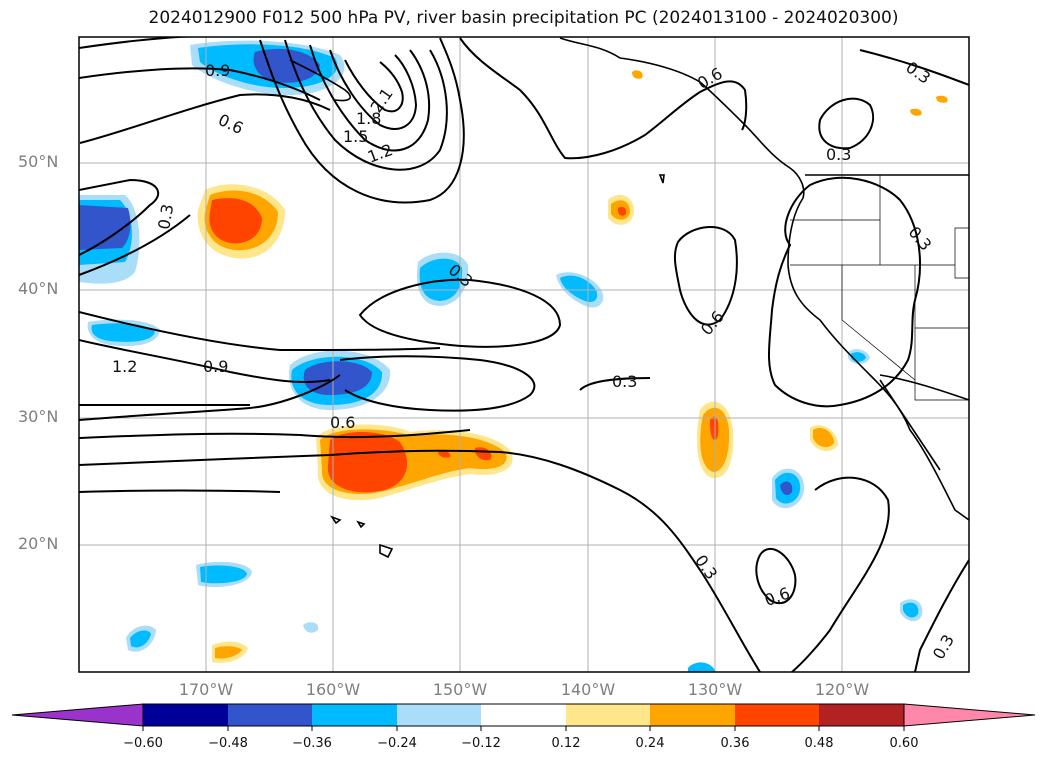  Describe the element at coordinates (715, 689) in the screenshot. I see `lon-label-130w: 130°W` at that location.